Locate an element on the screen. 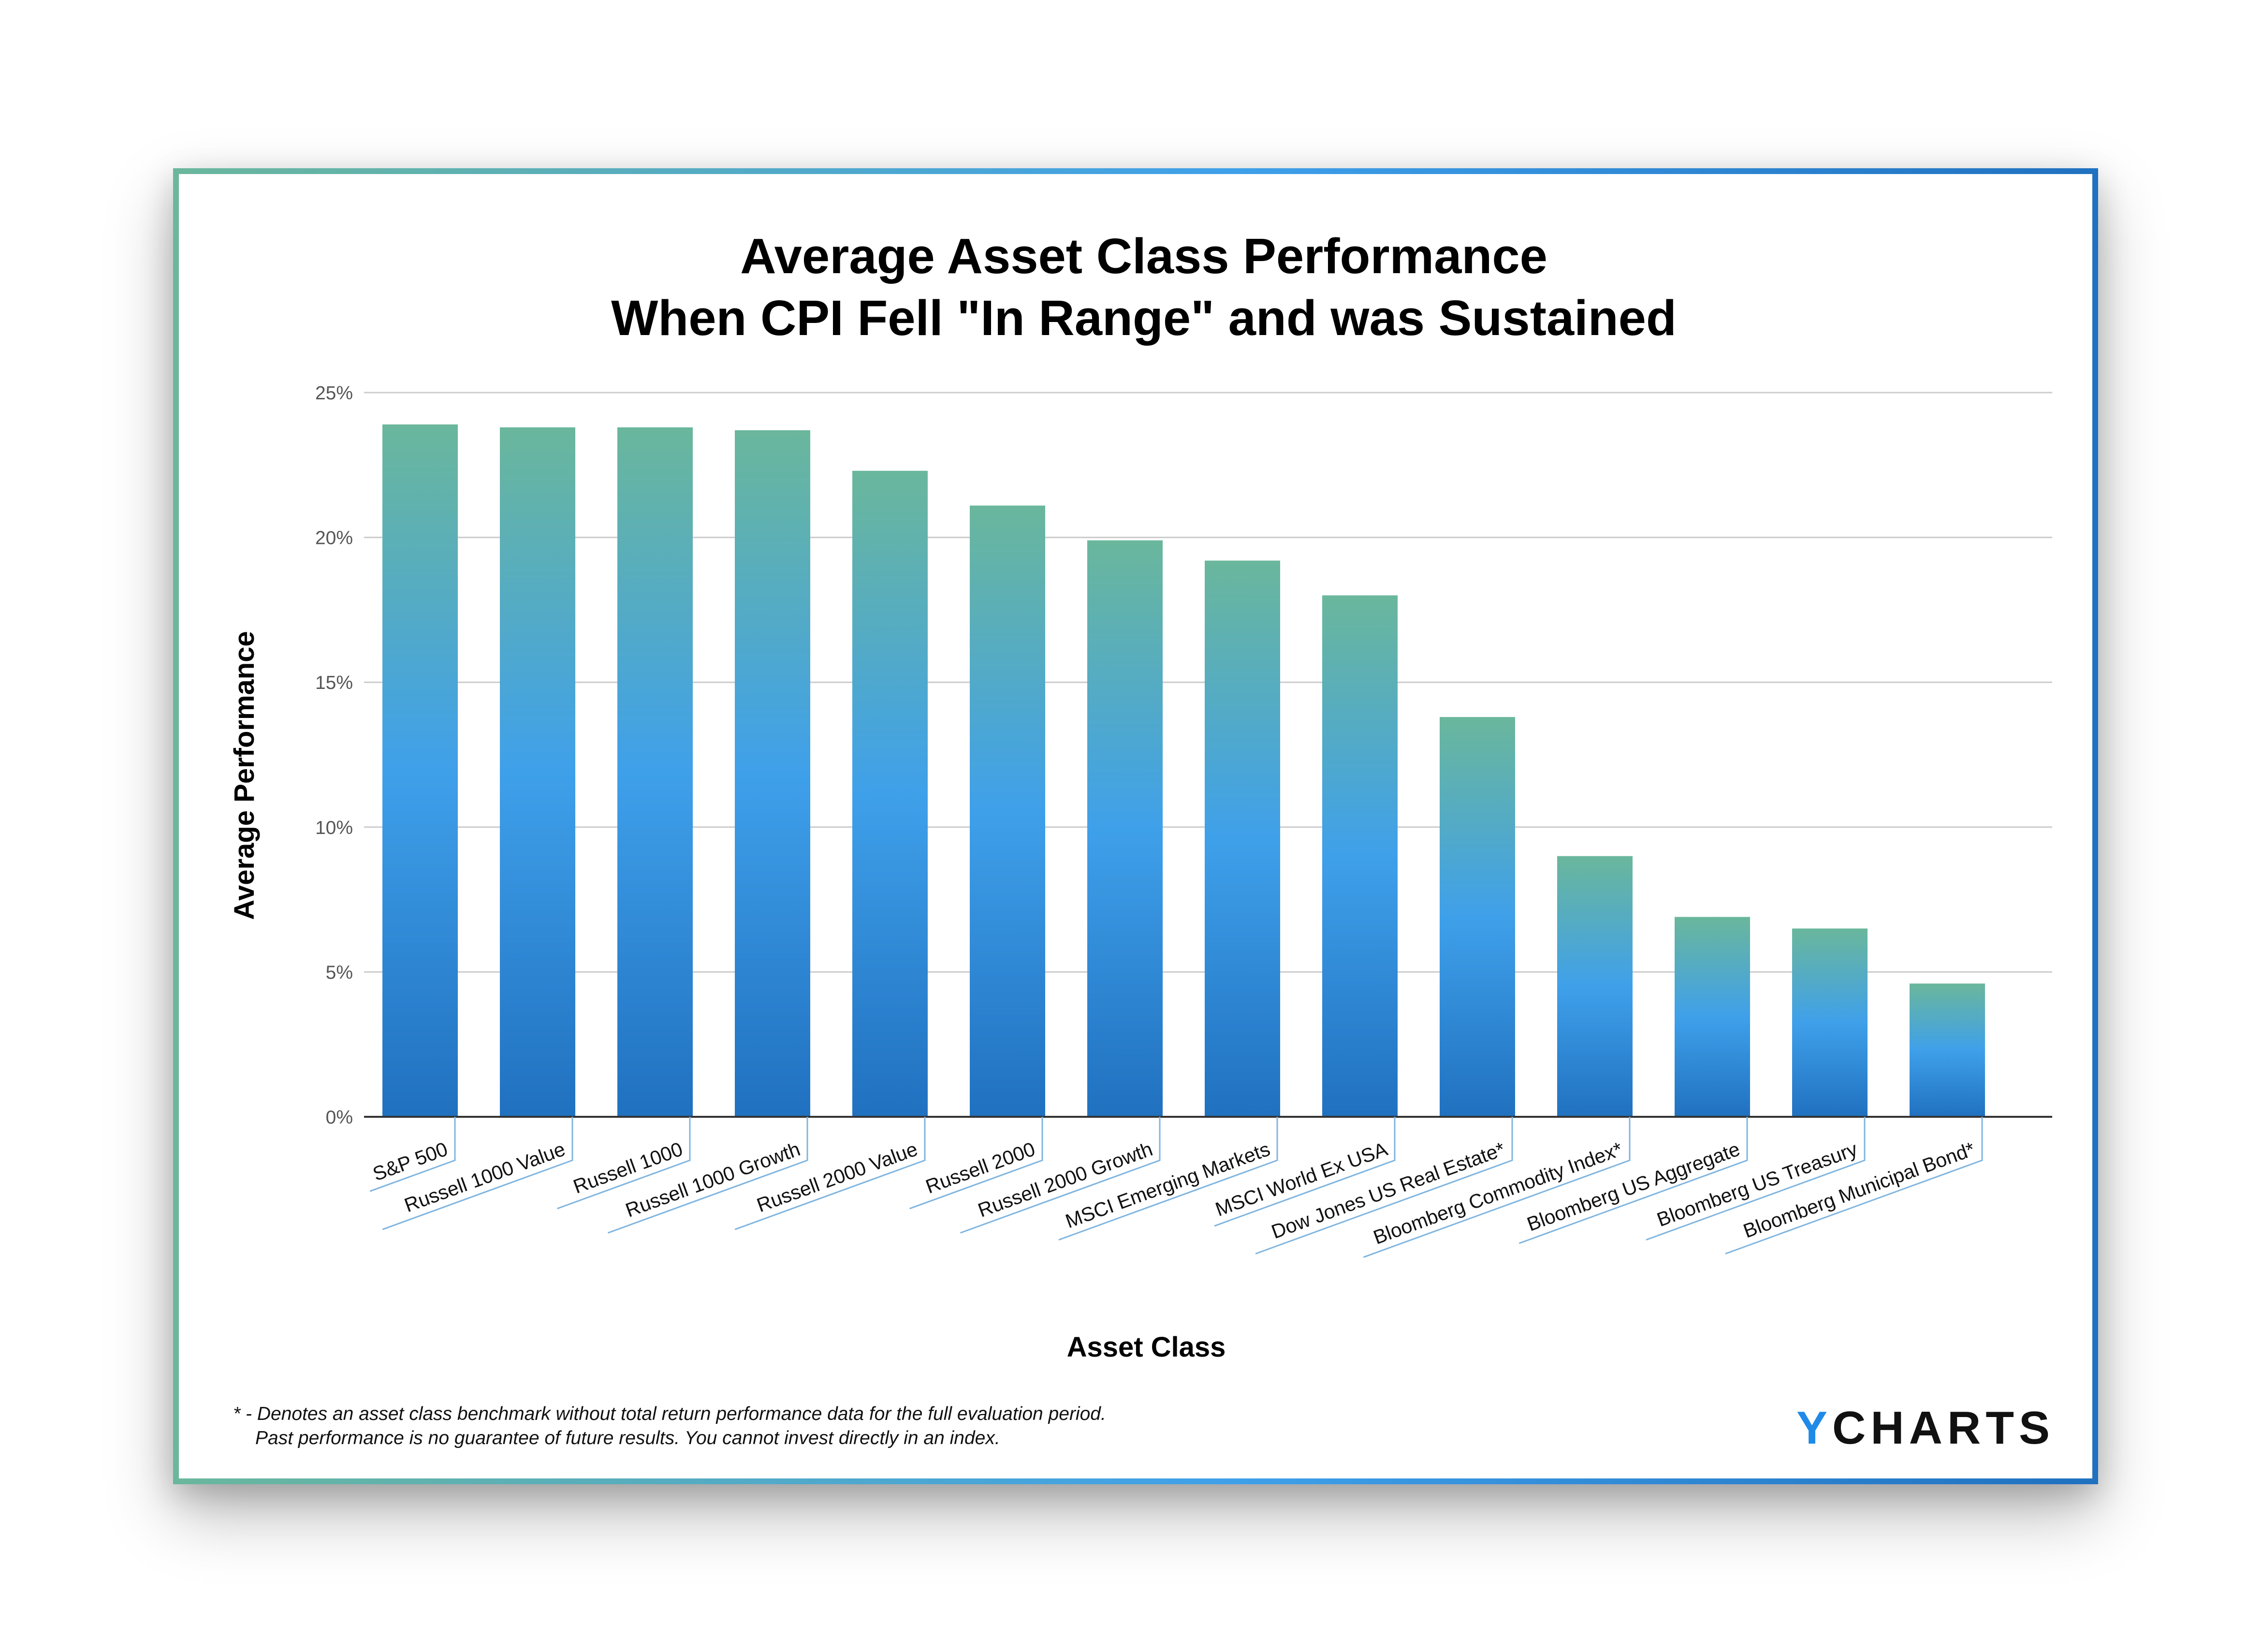 This screenshot has width=2262, height=1652. logo-text: CHARTS is located at coordinates (1944, 1428).